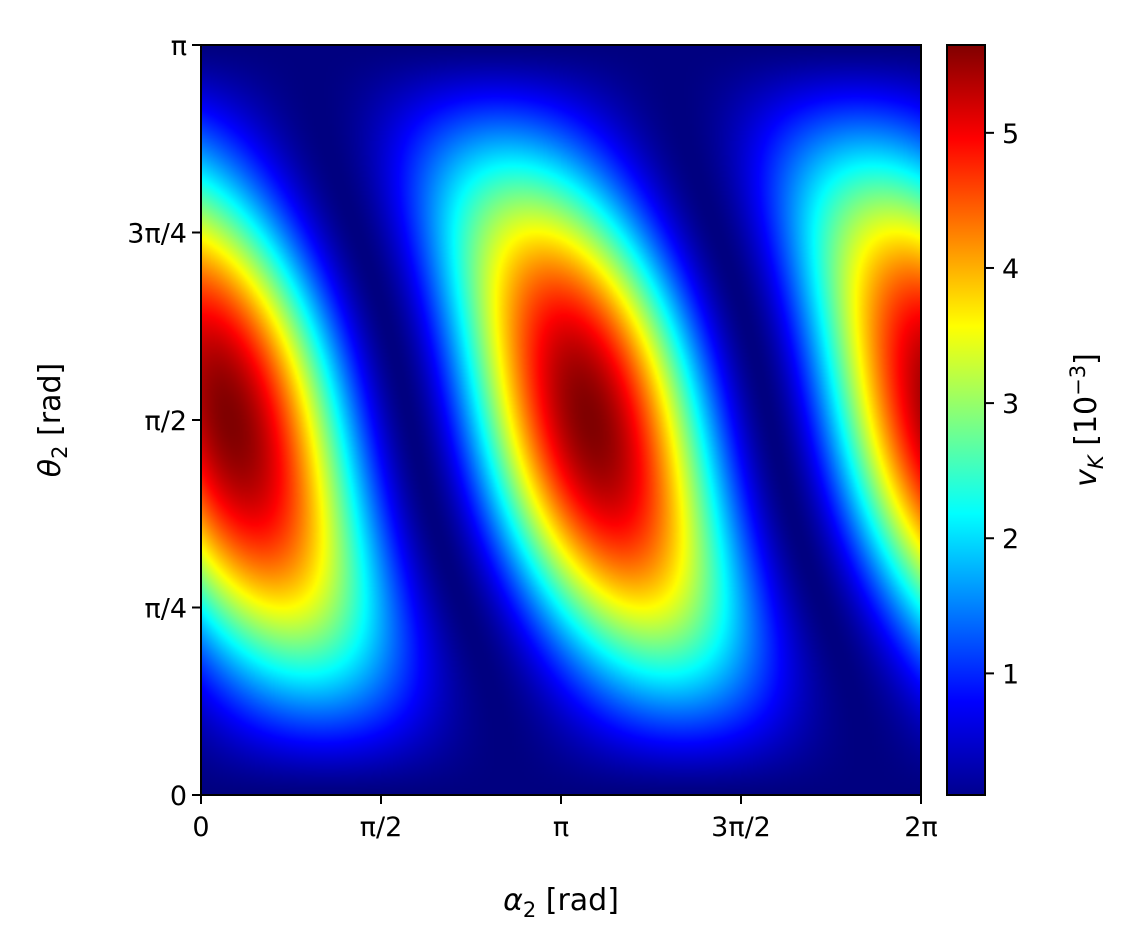  I want to click on y-tick-label: 0, so click(178, 796).